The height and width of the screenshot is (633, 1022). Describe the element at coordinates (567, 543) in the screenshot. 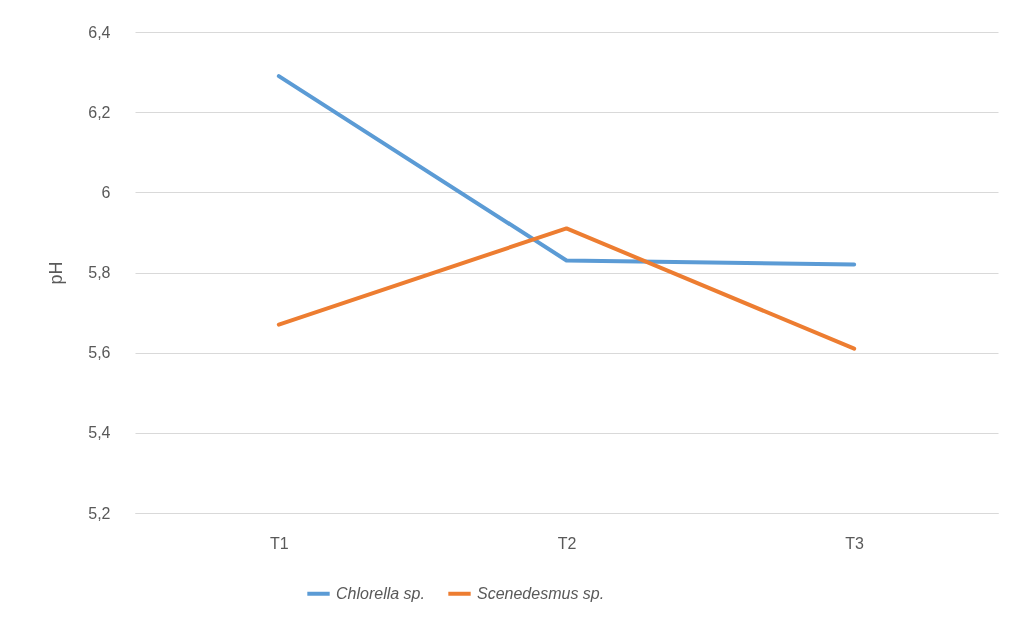

I see `x-tick-label: T2` at that location.